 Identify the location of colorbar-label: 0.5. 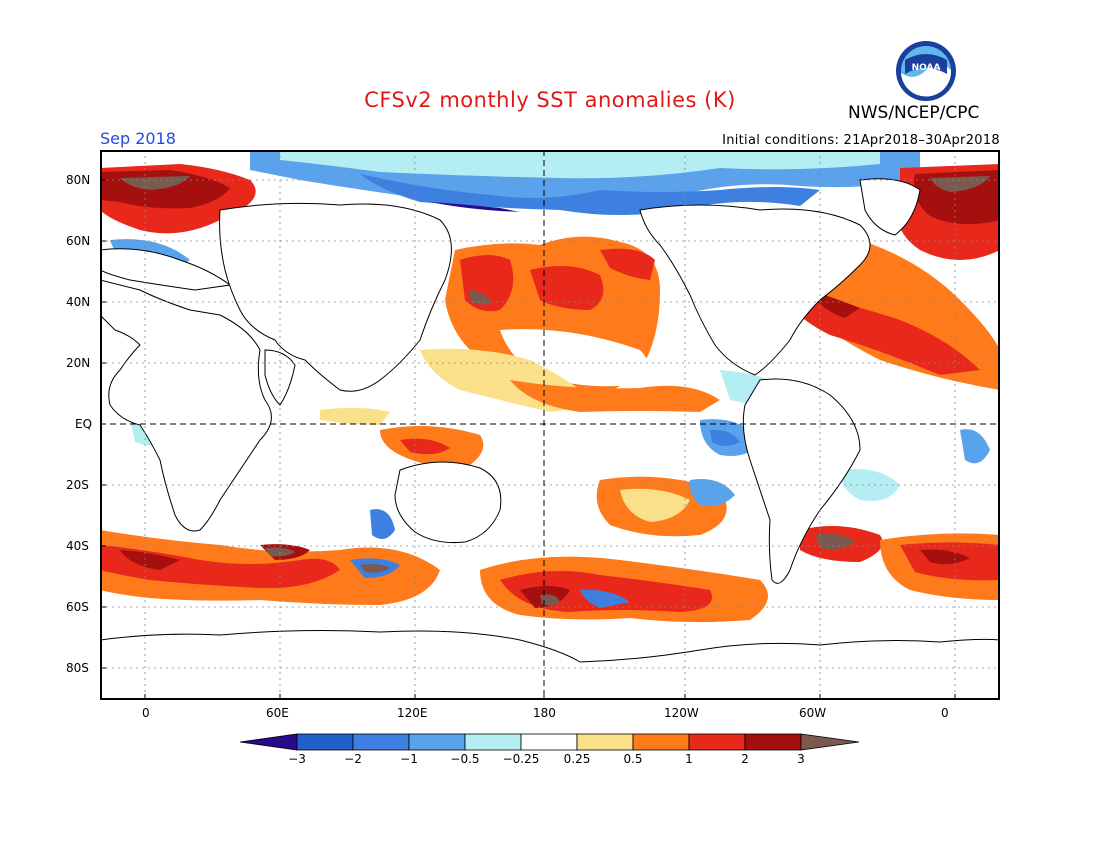
(633, 759).